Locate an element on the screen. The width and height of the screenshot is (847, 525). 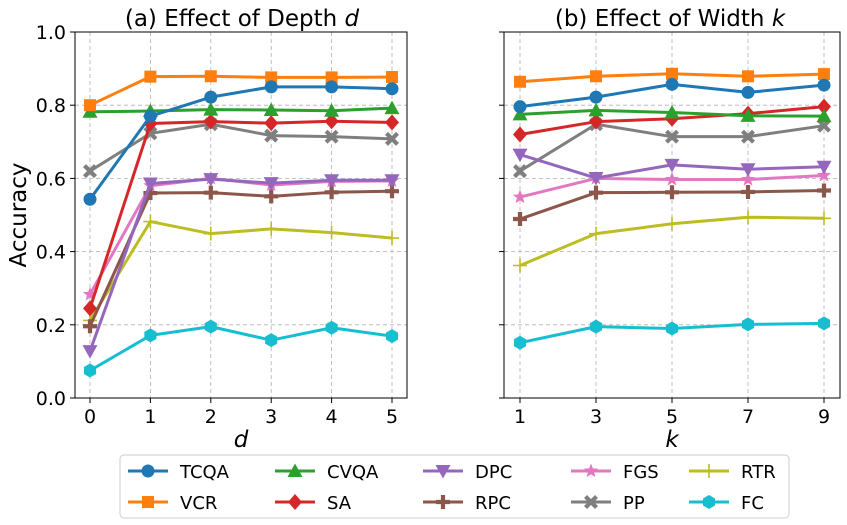
legend-label: DPC is located at coordinates (493, 472).